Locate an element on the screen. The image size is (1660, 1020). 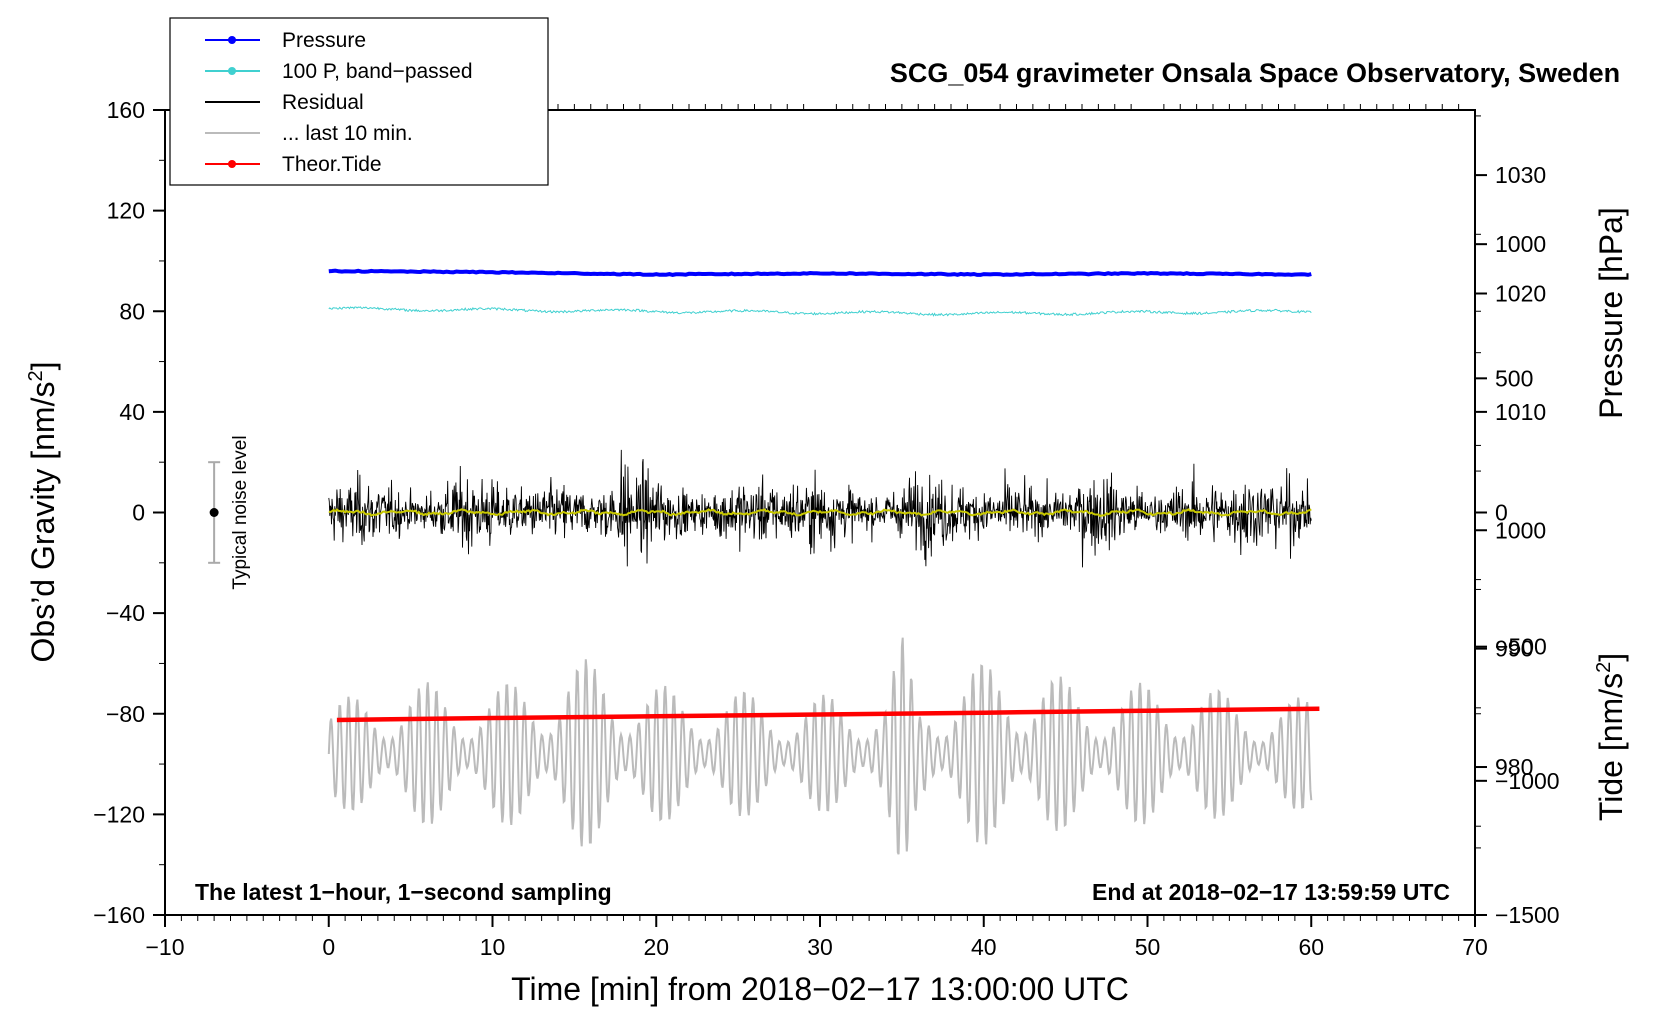
noise-level-bar: Typical noise level is located at coordinates (229, 512).